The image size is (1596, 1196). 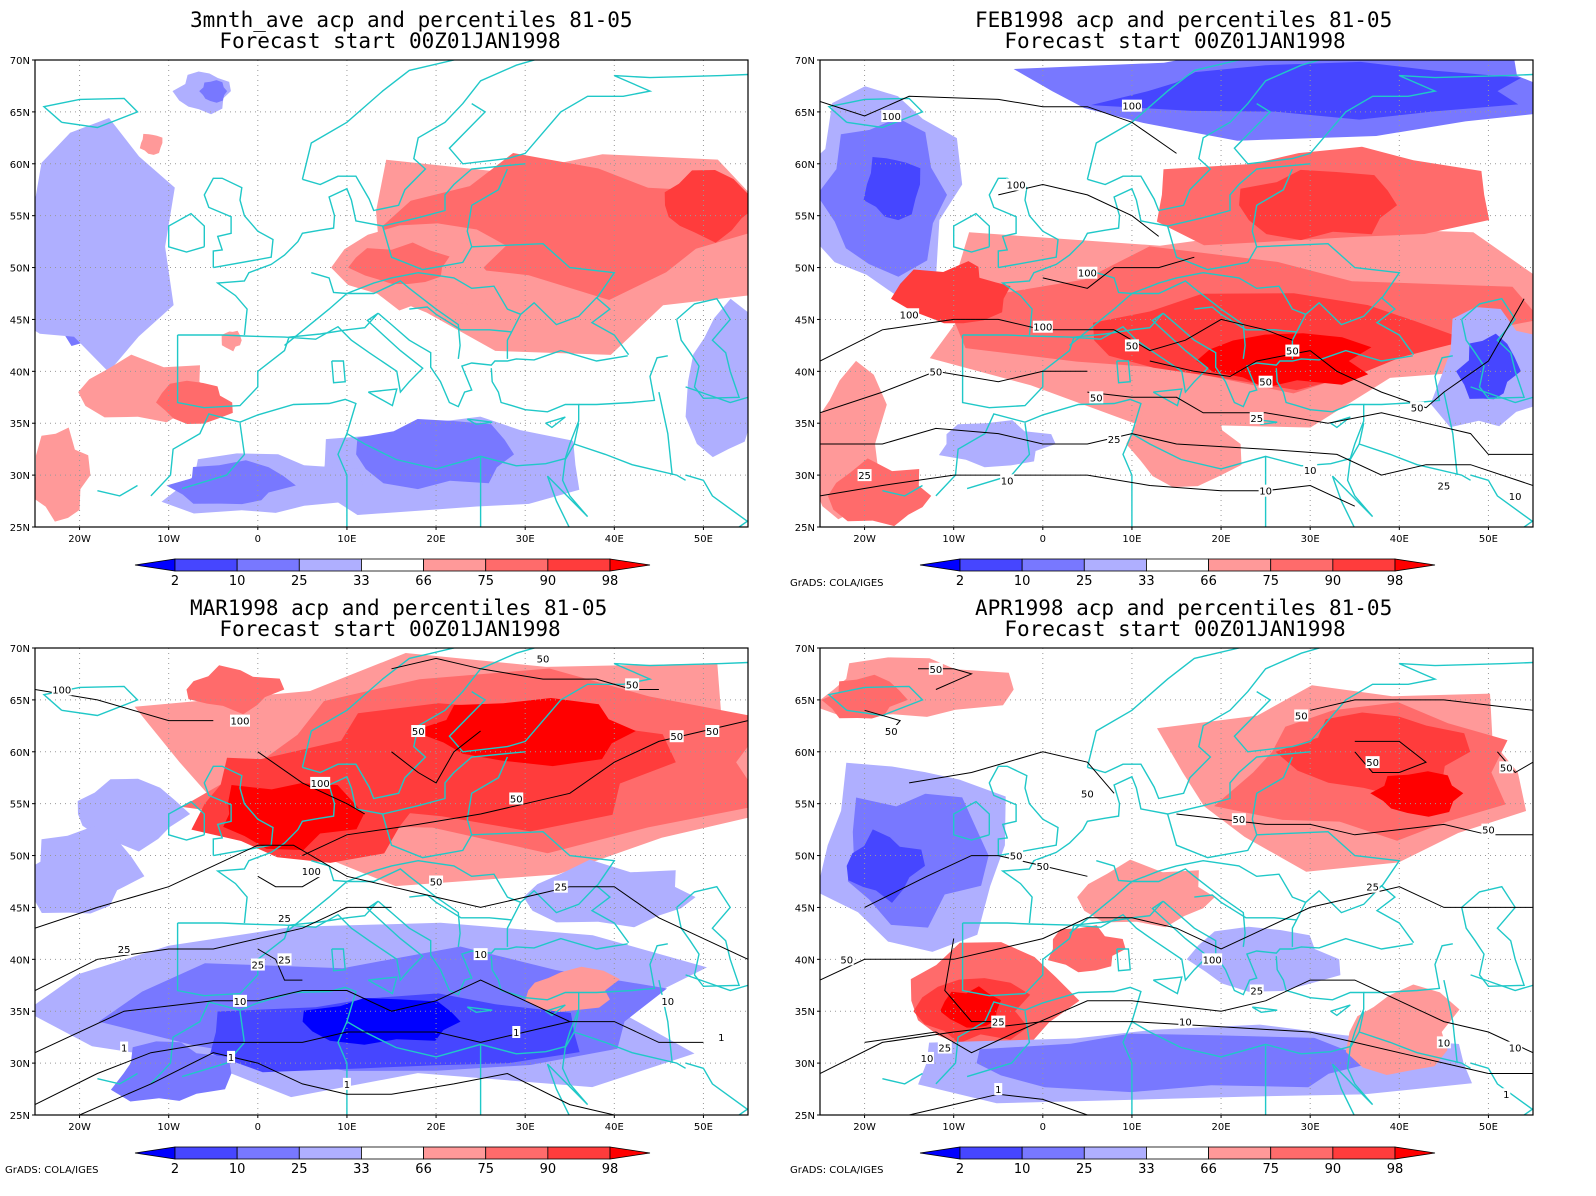 What do you see at coordinates (480, 955) in the screenshot?
I see `contour-label: 10` at bounding box center [480, 955].